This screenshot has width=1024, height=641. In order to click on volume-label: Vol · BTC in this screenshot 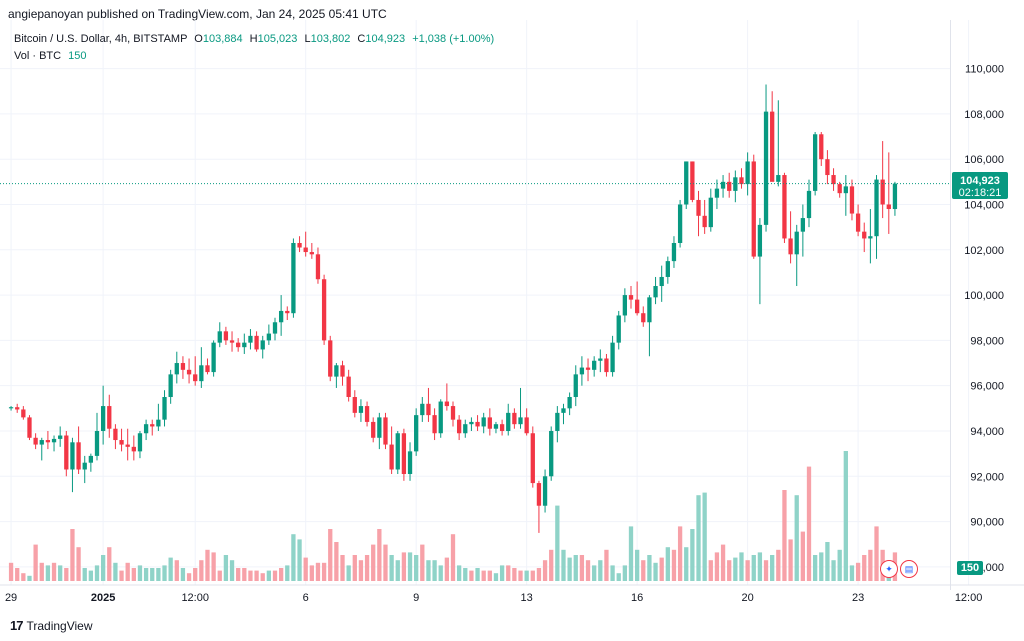, I will do `click(38, 56)`.